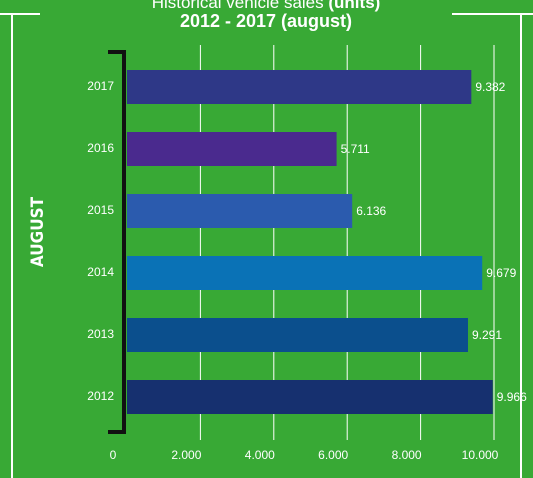 The width and height of the screenshot is (533, 478). Describe the element at coordinates (354, 6) in the screenshot. I see `title-bold: (units)` at that location.